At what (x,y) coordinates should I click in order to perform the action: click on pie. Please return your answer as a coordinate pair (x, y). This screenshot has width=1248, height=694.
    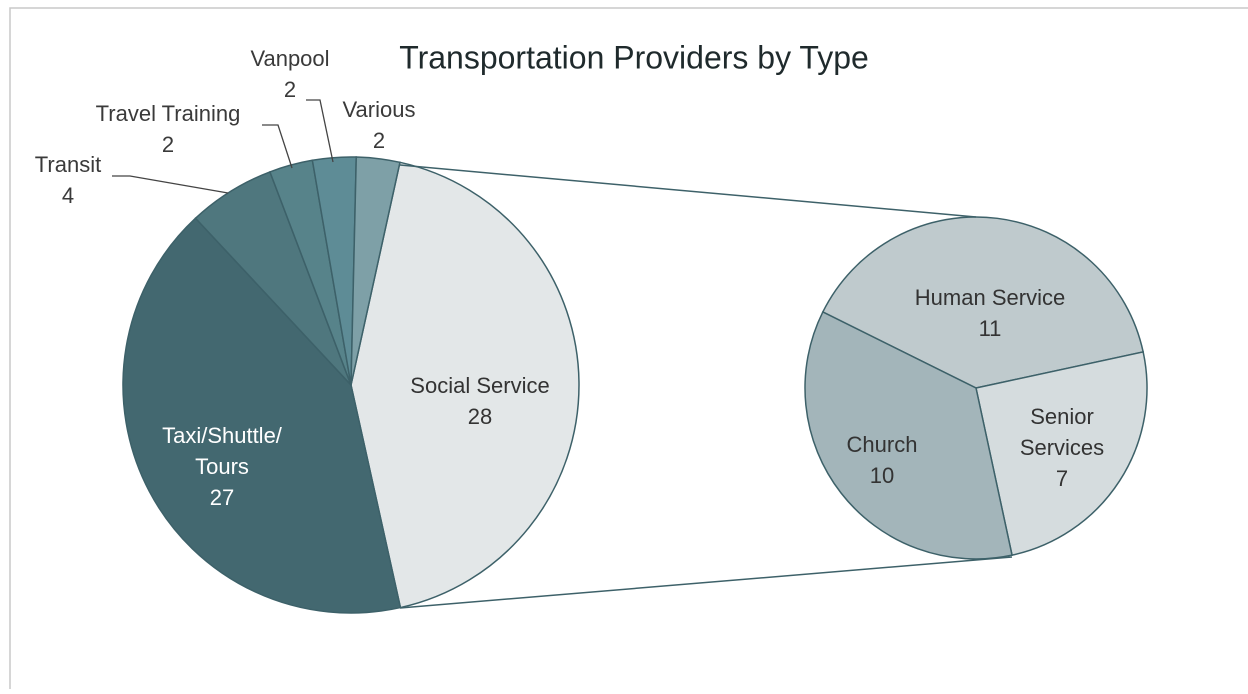
    Looking at the image, I should click on (976, 388).